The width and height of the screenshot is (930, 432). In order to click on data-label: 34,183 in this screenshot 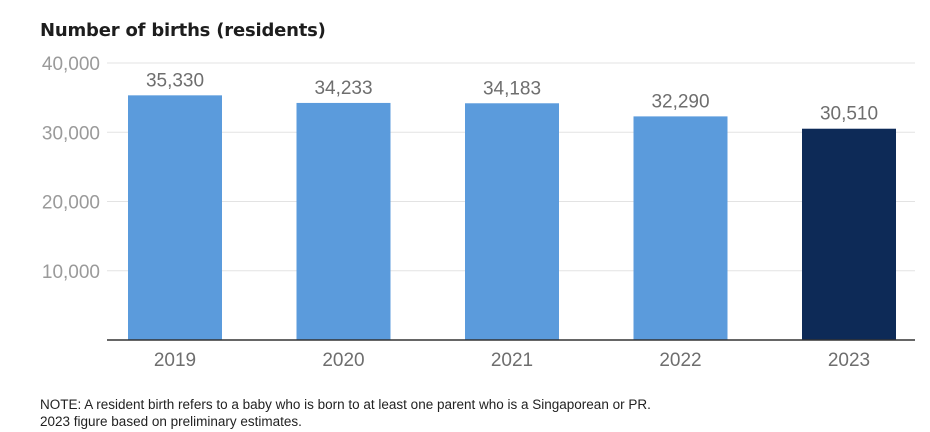, I will do `click(512, 88)`.